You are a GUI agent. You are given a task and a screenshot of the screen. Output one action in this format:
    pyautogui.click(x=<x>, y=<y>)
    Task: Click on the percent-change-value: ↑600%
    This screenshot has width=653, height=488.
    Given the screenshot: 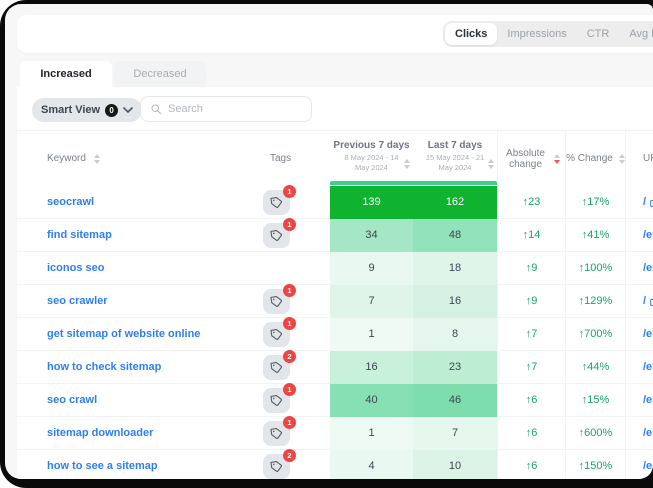 What is the action you would take?
    pyautogui.click(x=595, y=433)
    